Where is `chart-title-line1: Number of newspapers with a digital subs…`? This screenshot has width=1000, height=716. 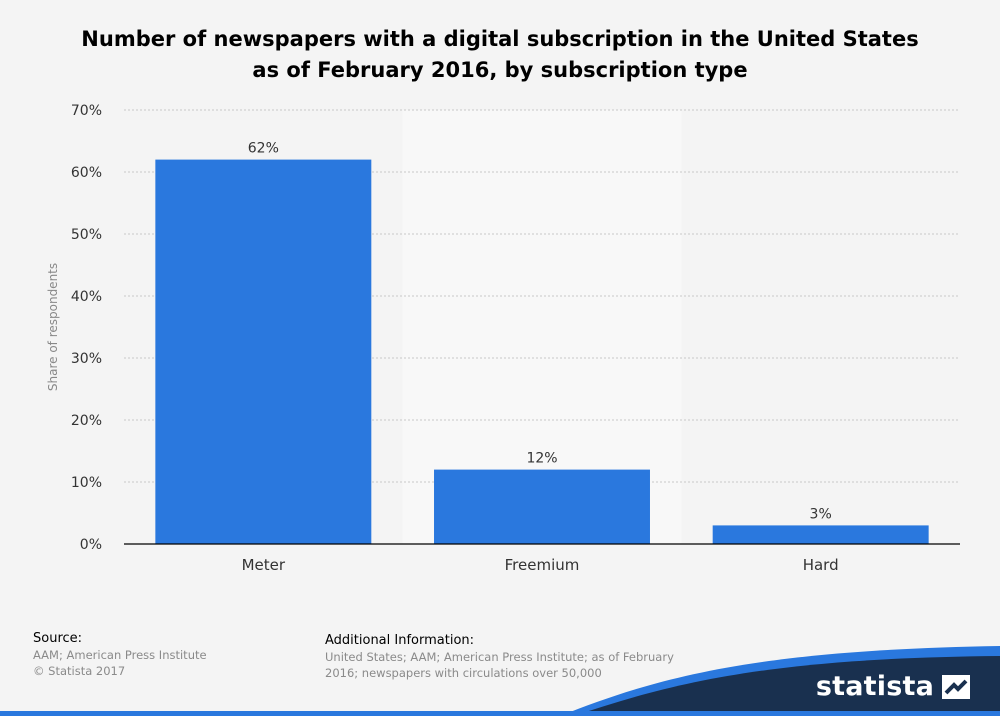
chart-title-line1: Number of newspapers with a digital subs… is located at coordinates (500, 39).